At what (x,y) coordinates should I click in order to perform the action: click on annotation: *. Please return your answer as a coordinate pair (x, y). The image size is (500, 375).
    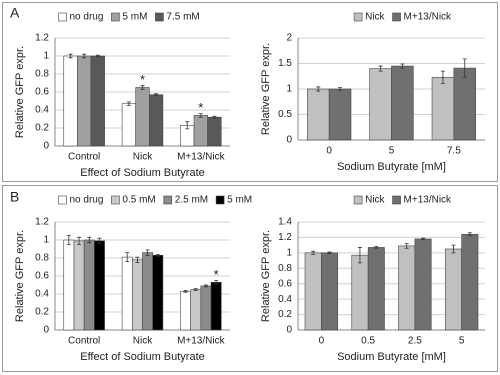
    Looking at the image, I should click on (200, 107).